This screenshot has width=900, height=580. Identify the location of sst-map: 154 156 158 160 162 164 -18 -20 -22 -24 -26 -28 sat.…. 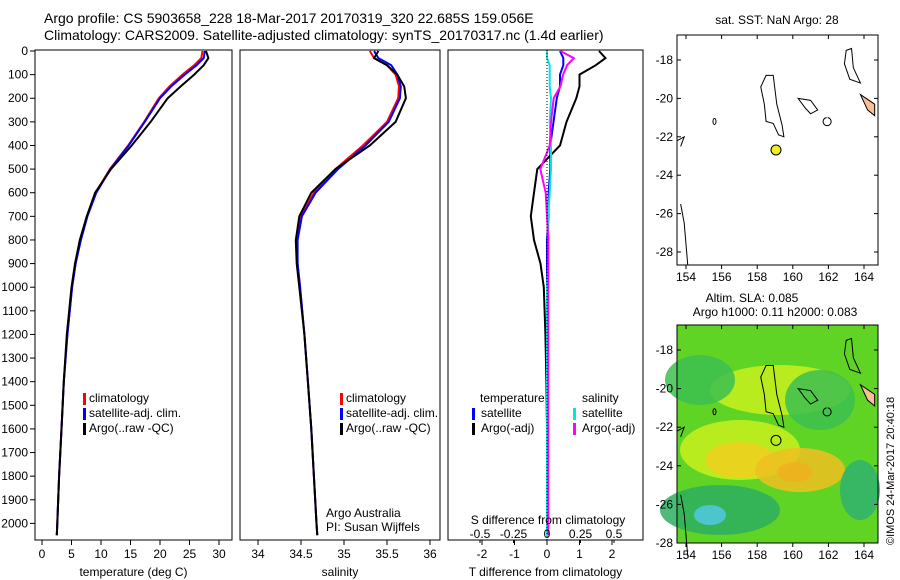
(767, 148).